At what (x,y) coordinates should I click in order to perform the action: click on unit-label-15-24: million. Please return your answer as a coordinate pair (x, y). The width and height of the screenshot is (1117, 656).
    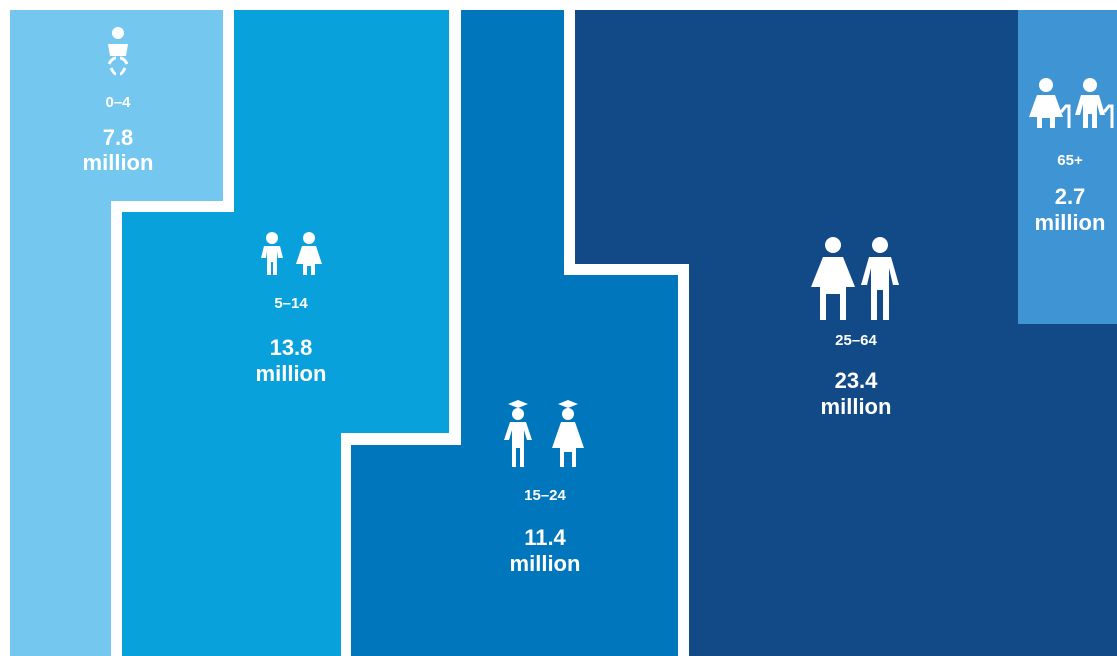
    Looking at the image, I should click on (545, 563).